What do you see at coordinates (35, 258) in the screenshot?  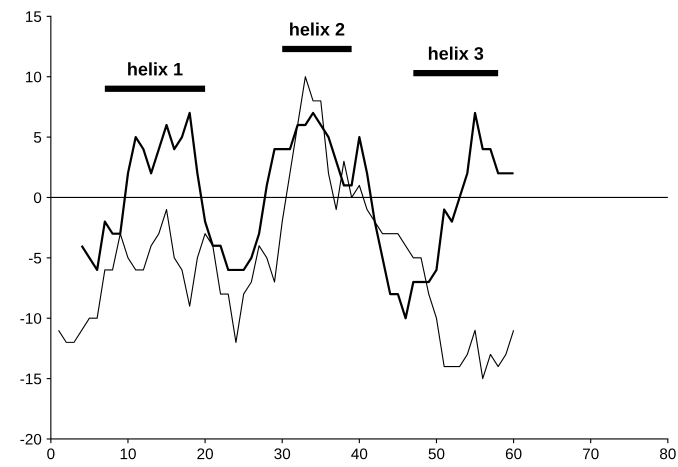 I see `y-tick-label: -5` at bounding box center [35, 258].